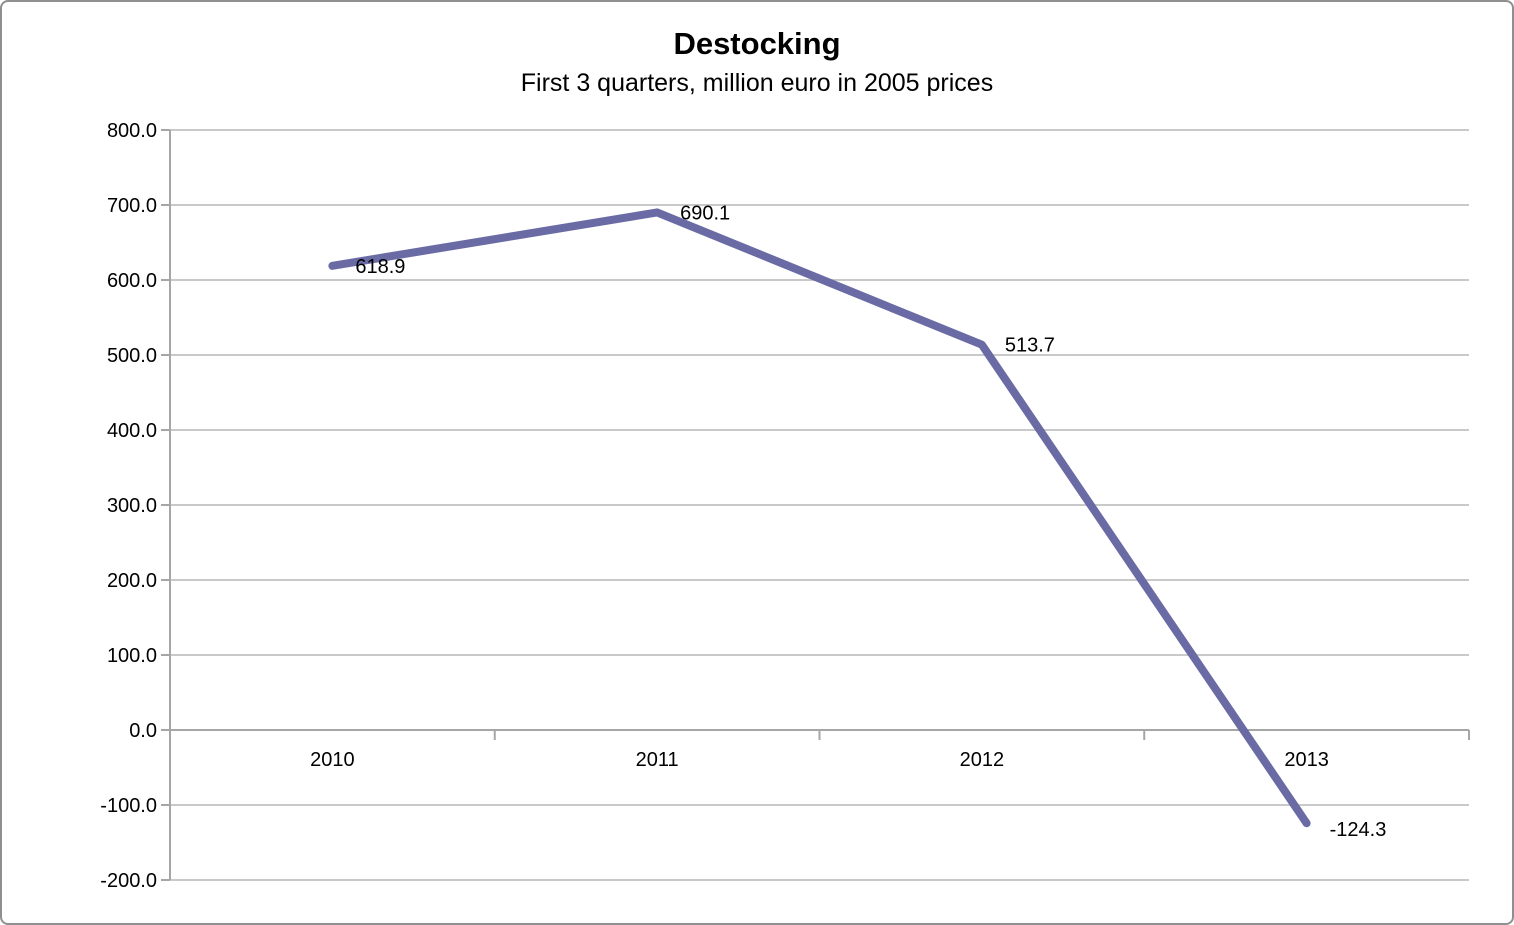 This screenshot has width=1514, height=925. What do you see at coordinates (132, 581) in the screenshot?
I see `y-tick-label: 200.0` at bounding box center [132, 581].